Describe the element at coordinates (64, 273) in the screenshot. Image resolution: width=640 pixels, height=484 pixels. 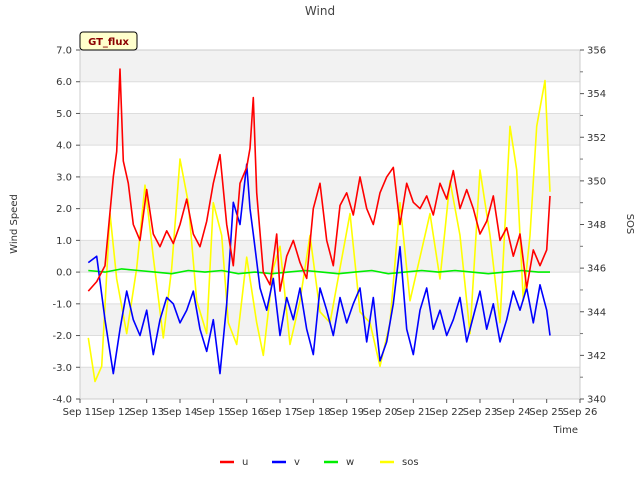
I see `y-left-tick-label: 0.0` at that location.